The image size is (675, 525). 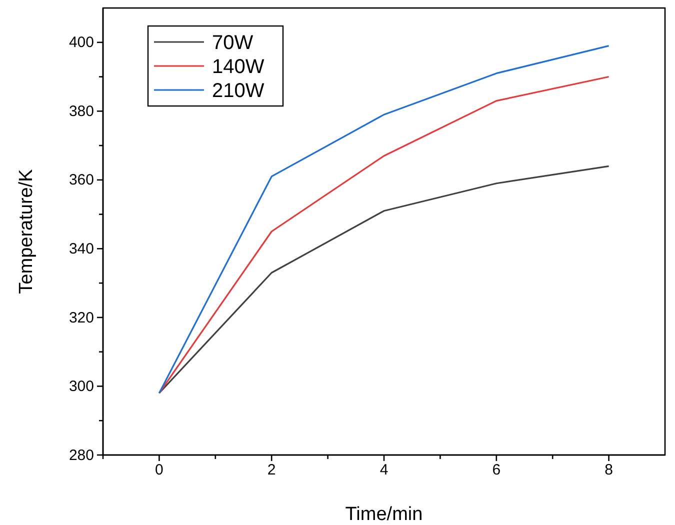 I want to click on y-tick-label: 320, so click(x=81, y=317).